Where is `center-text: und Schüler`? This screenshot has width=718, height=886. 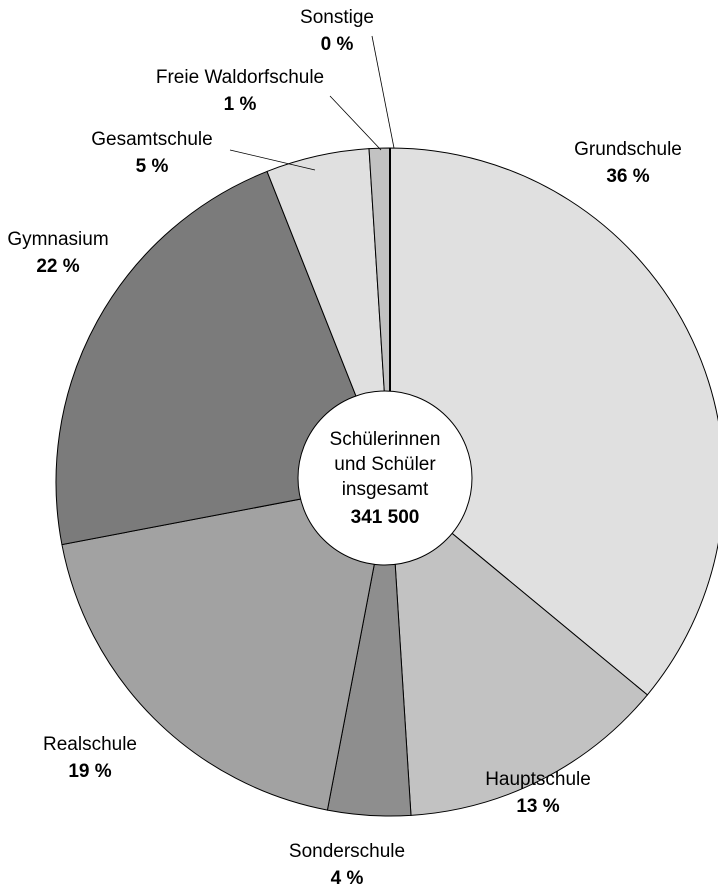 center-text: und Schüler is located at coordinates (385, 464).